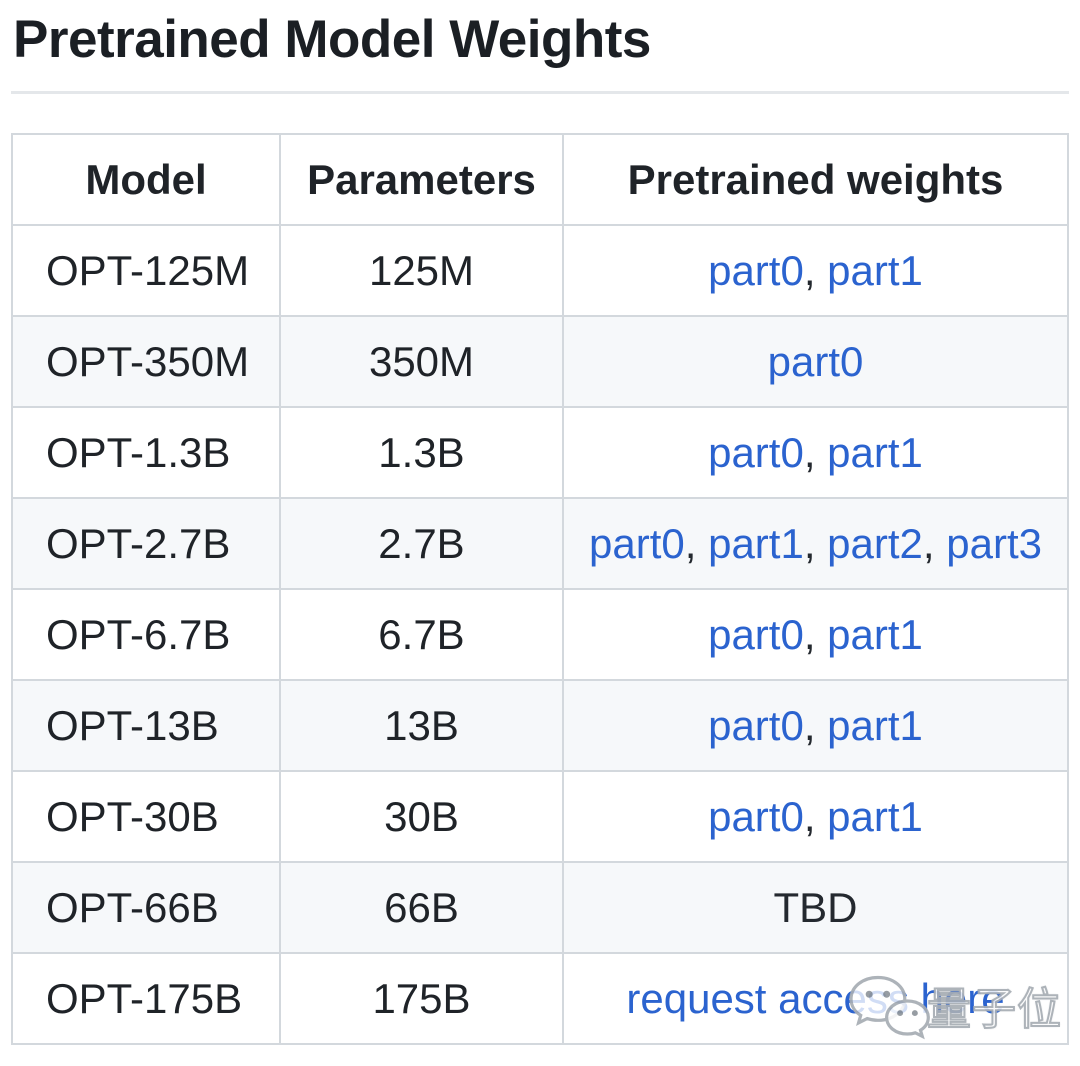 This screenshot has width=1080, height=1066. What do you see at coordinates (146, 271) in the screenshot?
I see `model-cell: OPT-125M` at bounding box center [146, 271].